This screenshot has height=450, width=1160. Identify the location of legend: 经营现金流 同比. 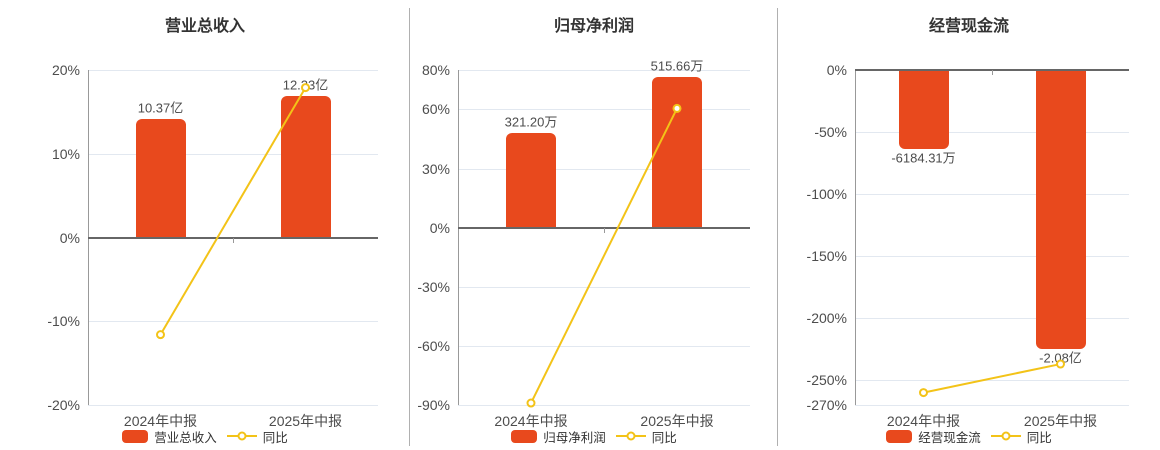
(969, 436).